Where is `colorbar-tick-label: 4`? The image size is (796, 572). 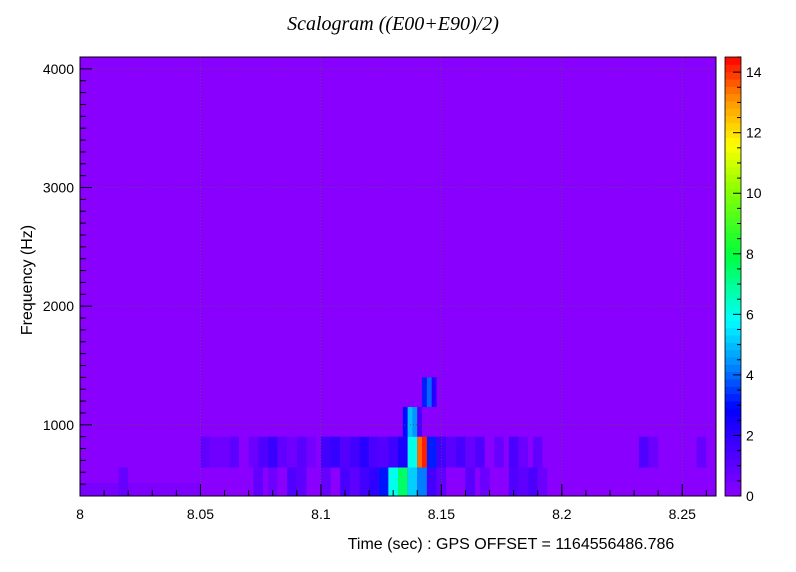 colorbar-tick-label: 4 is located at coordinates (750, 375).